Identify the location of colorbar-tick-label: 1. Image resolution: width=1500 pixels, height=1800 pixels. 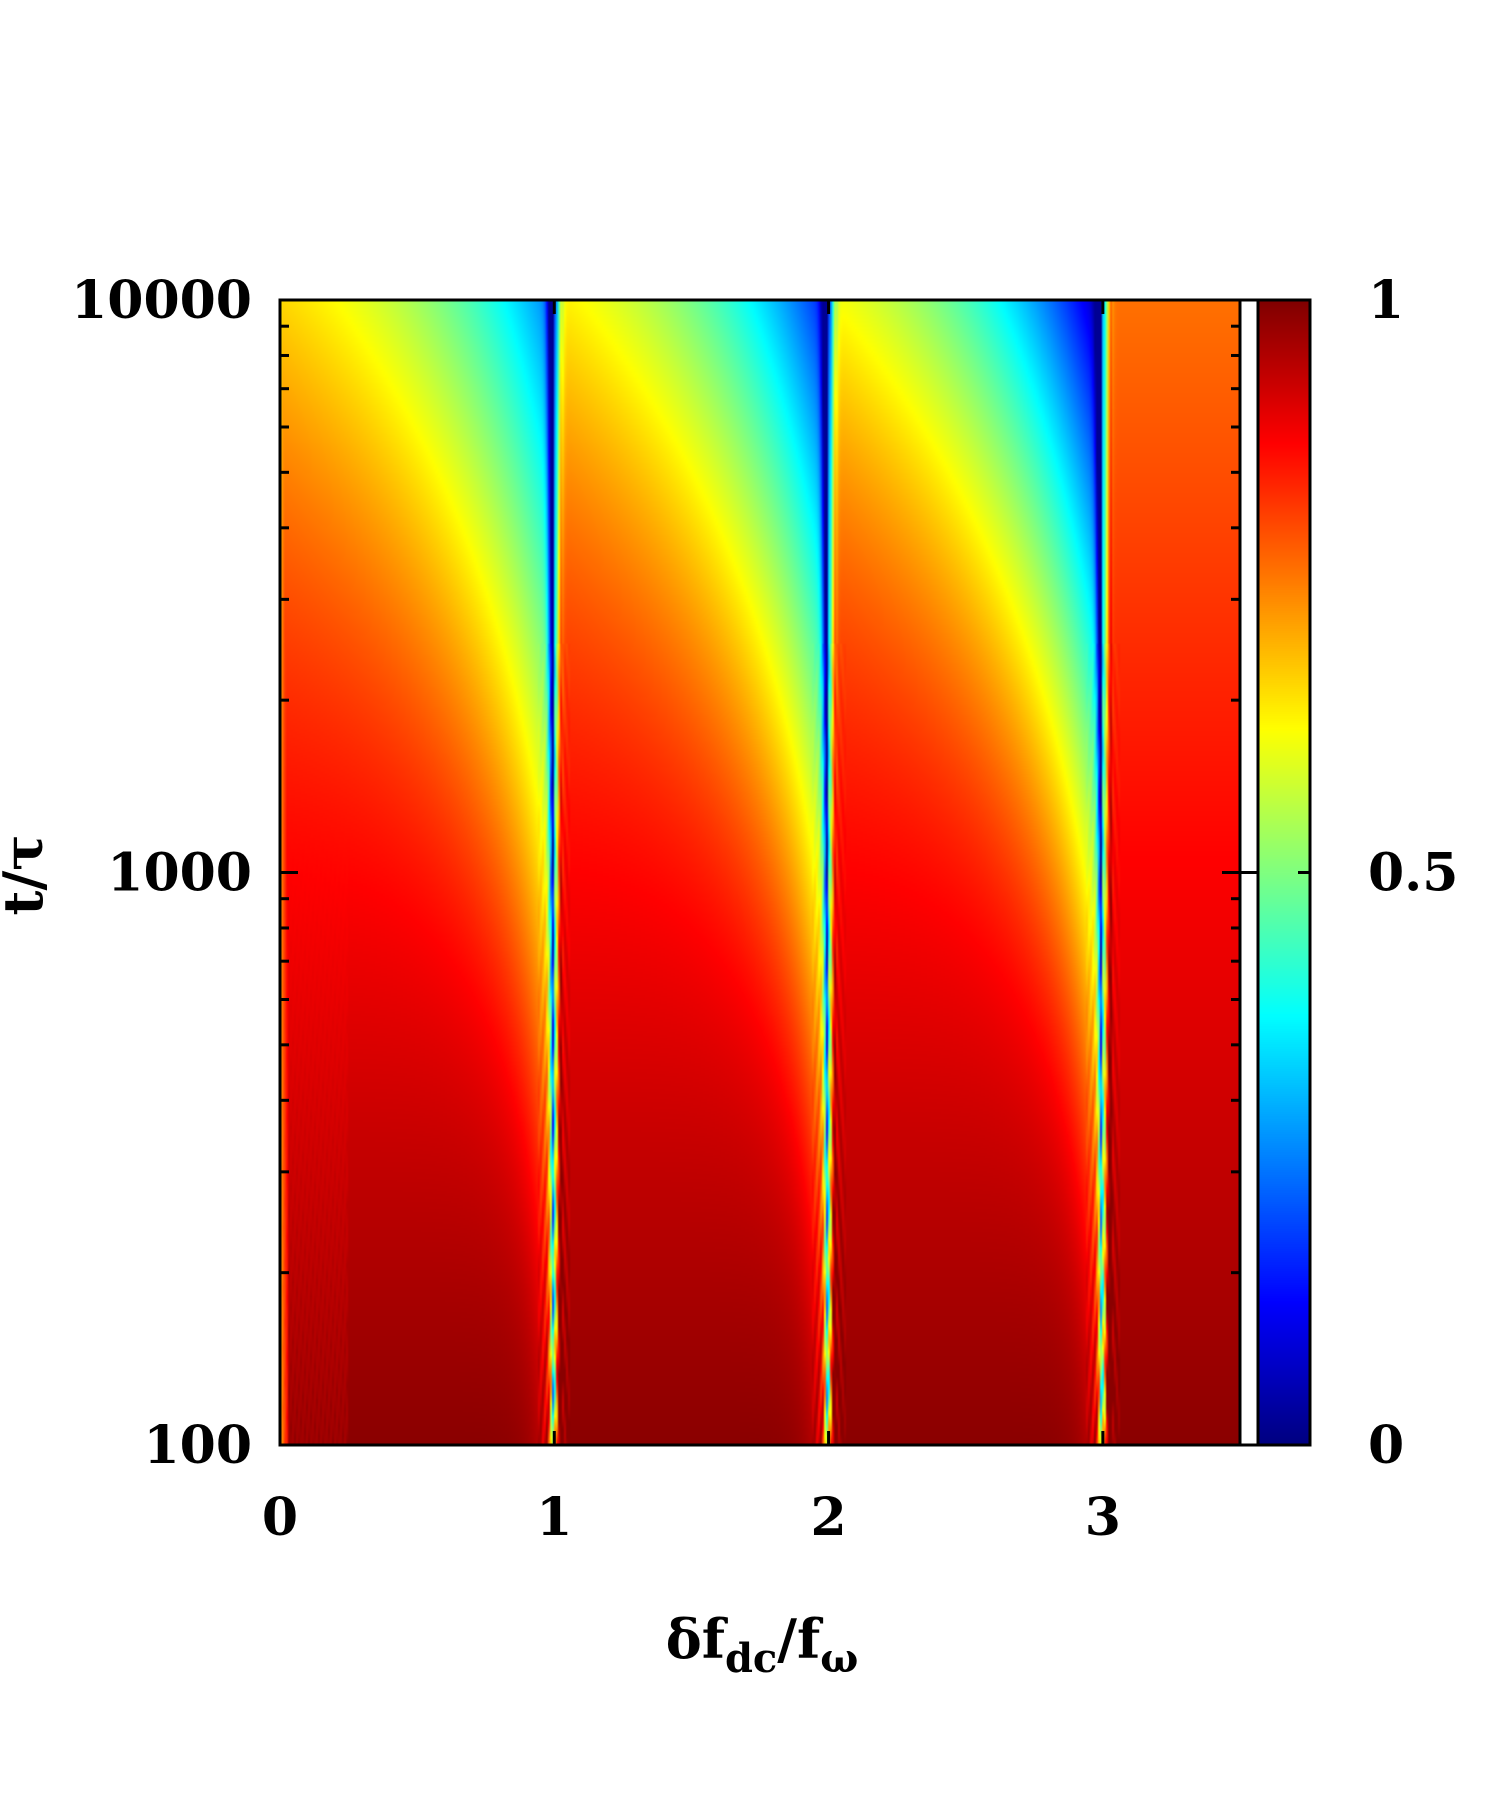
(1386, 300).